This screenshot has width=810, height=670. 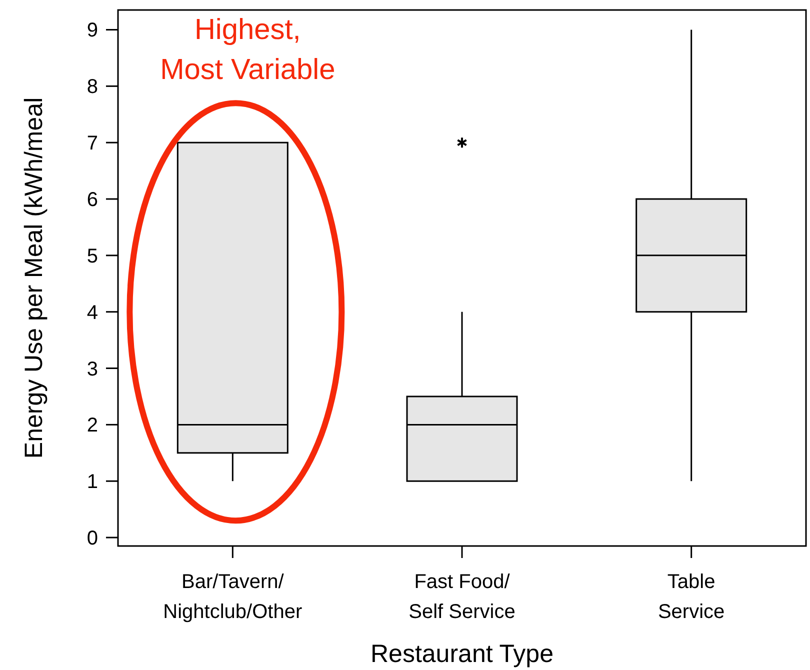 What do you see at coordinates (92, 200) in the screenshot?
I see `y-tick-label: 6` at bounding box center [92, 200].